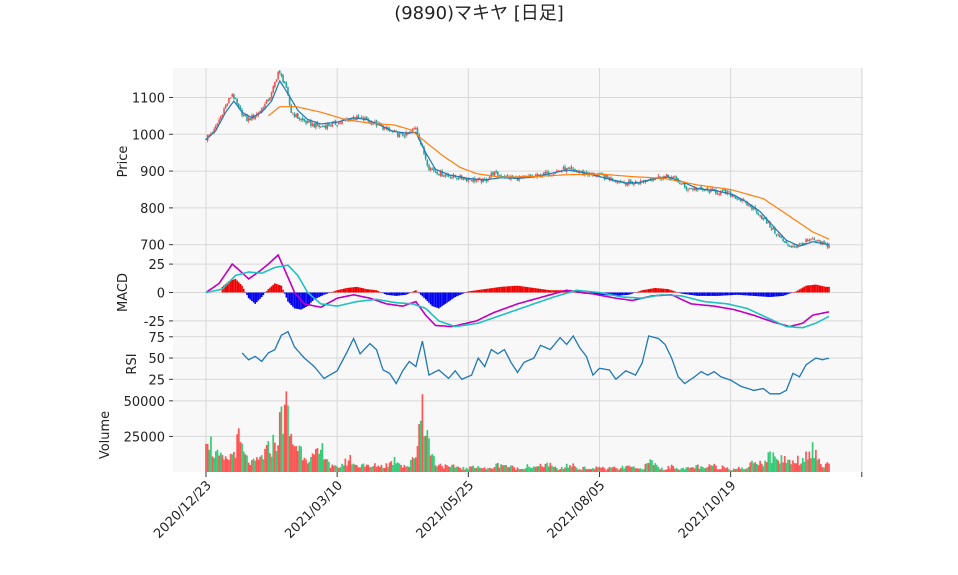 This screenshot has height=575, width=958. What do you see at coordinates (494, 364) in the screenshot?
I see `panel-rsi: 75 50 25 RSI` at bounding box center [494, 364].